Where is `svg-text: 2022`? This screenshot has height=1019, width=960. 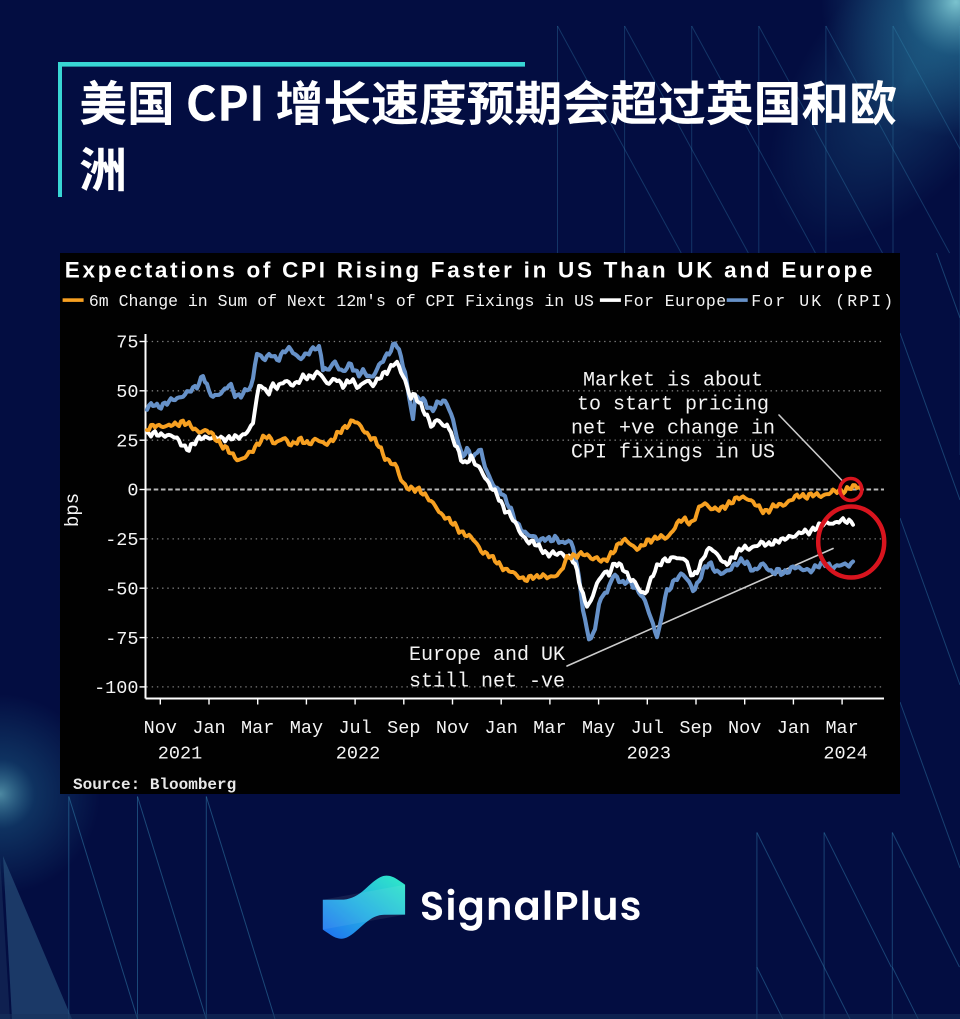
svg-text: 2022 is located at coordinates (358, 754).